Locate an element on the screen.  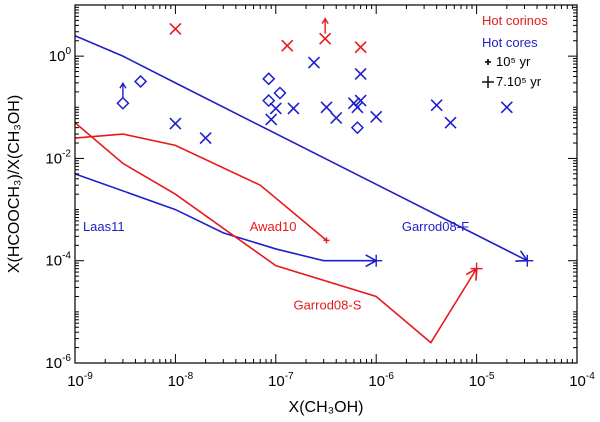
y-axis-title: X(HCOOCH₃)/X(CH₃OH) is located at coordinates (14, 184).